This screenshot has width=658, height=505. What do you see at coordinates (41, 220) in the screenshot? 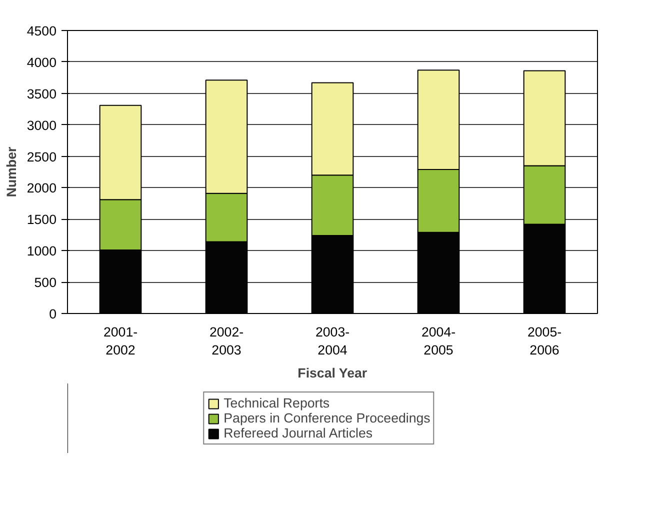
I see `y-tick-label: 1500` at bounding box center [41, 220].